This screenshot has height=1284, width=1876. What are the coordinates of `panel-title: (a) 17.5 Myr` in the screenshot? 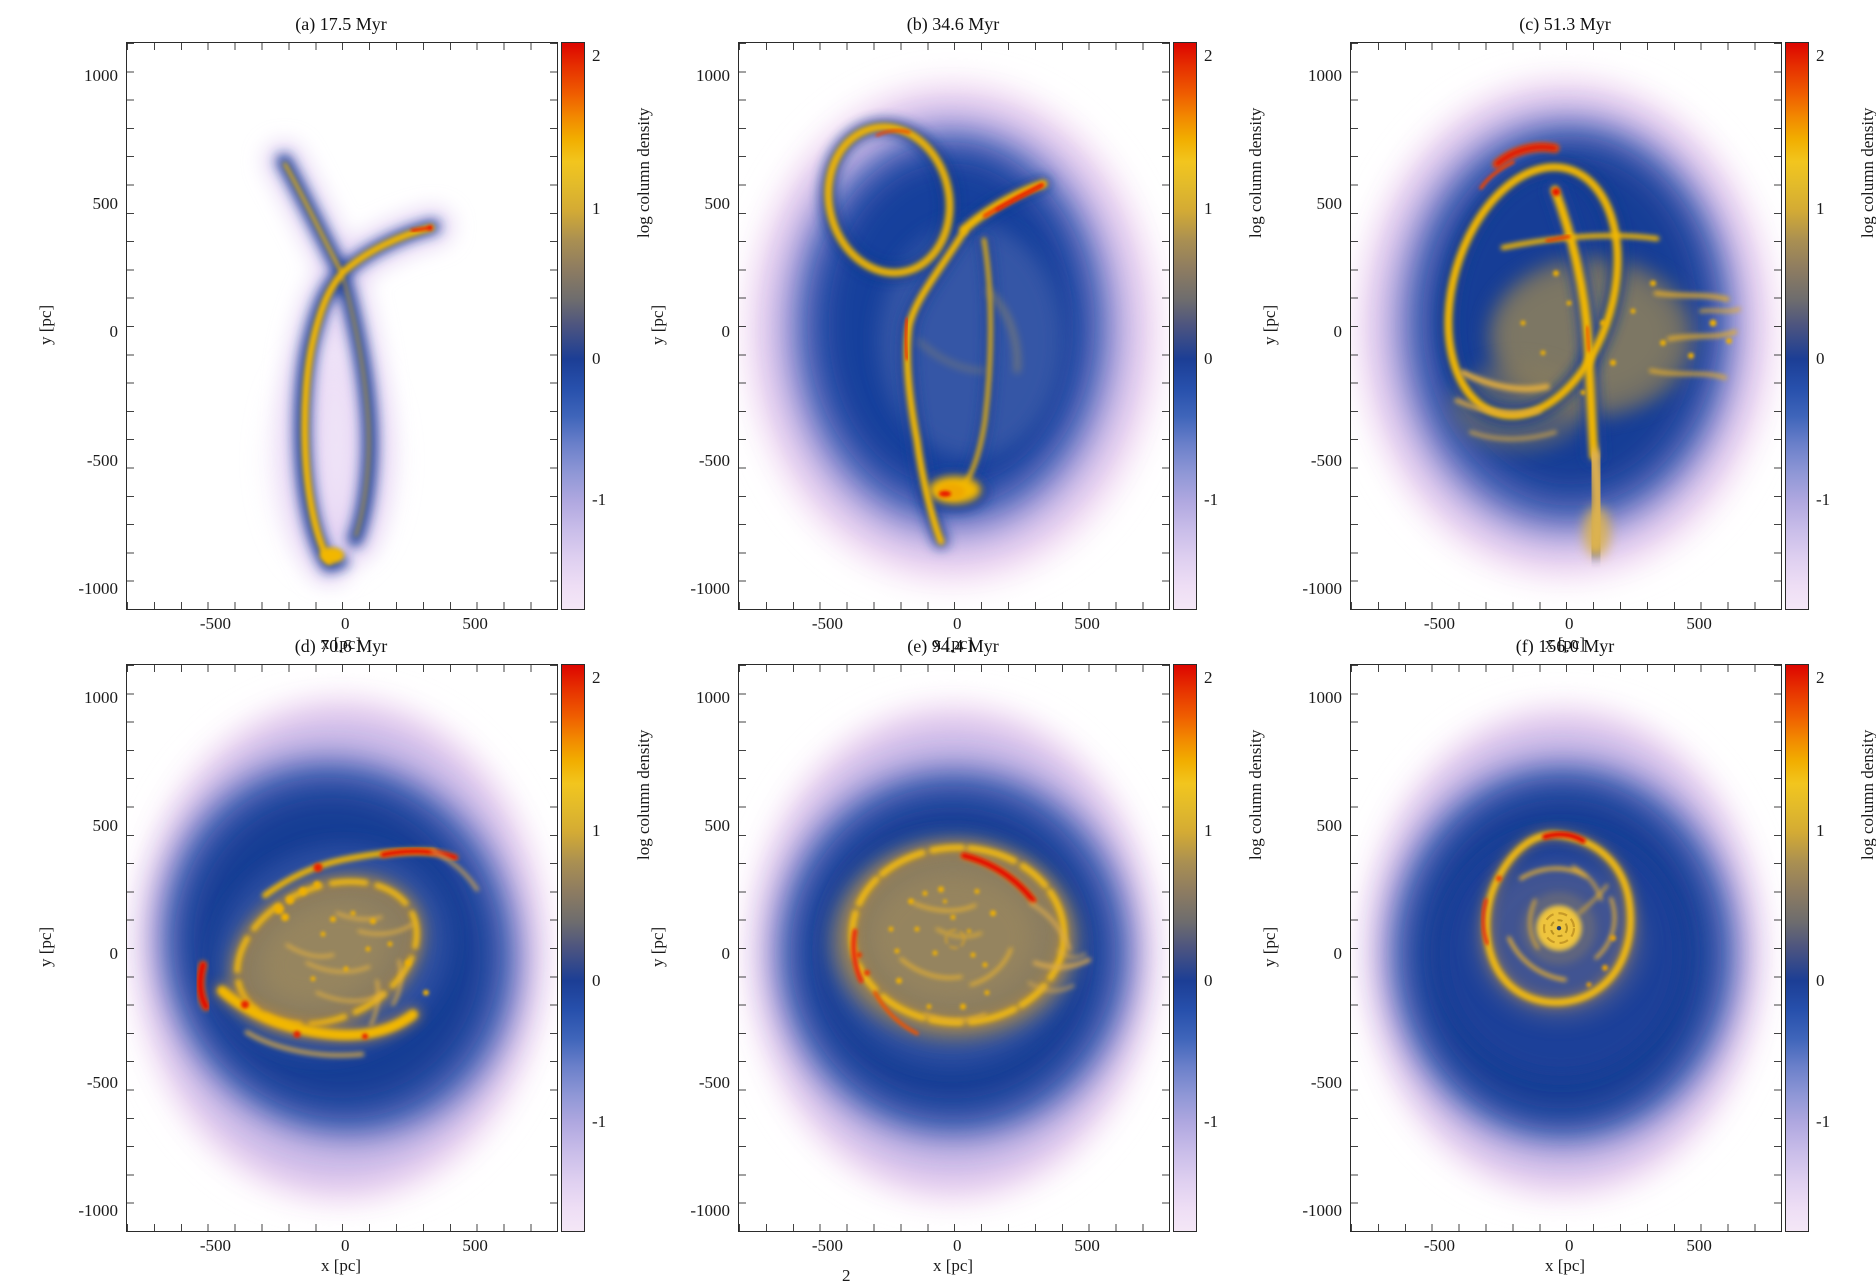 It's located at (341, 24).